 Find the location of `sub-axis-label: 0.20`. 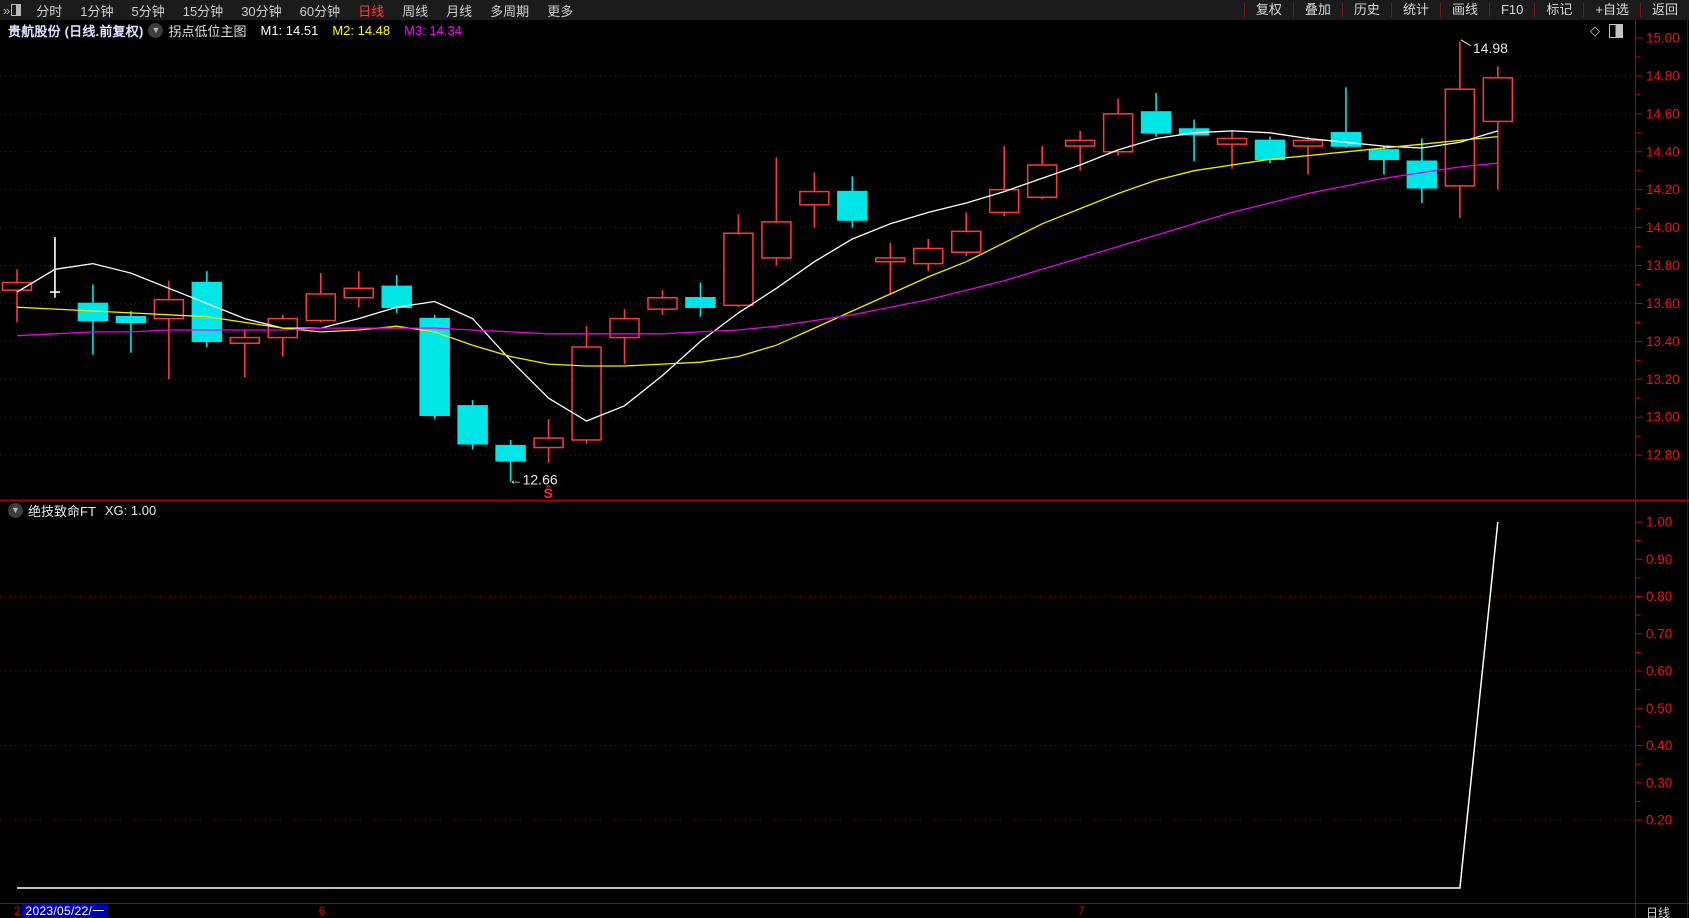

sub-axis-label: 0.20 is located at coordinates (1659, 820).